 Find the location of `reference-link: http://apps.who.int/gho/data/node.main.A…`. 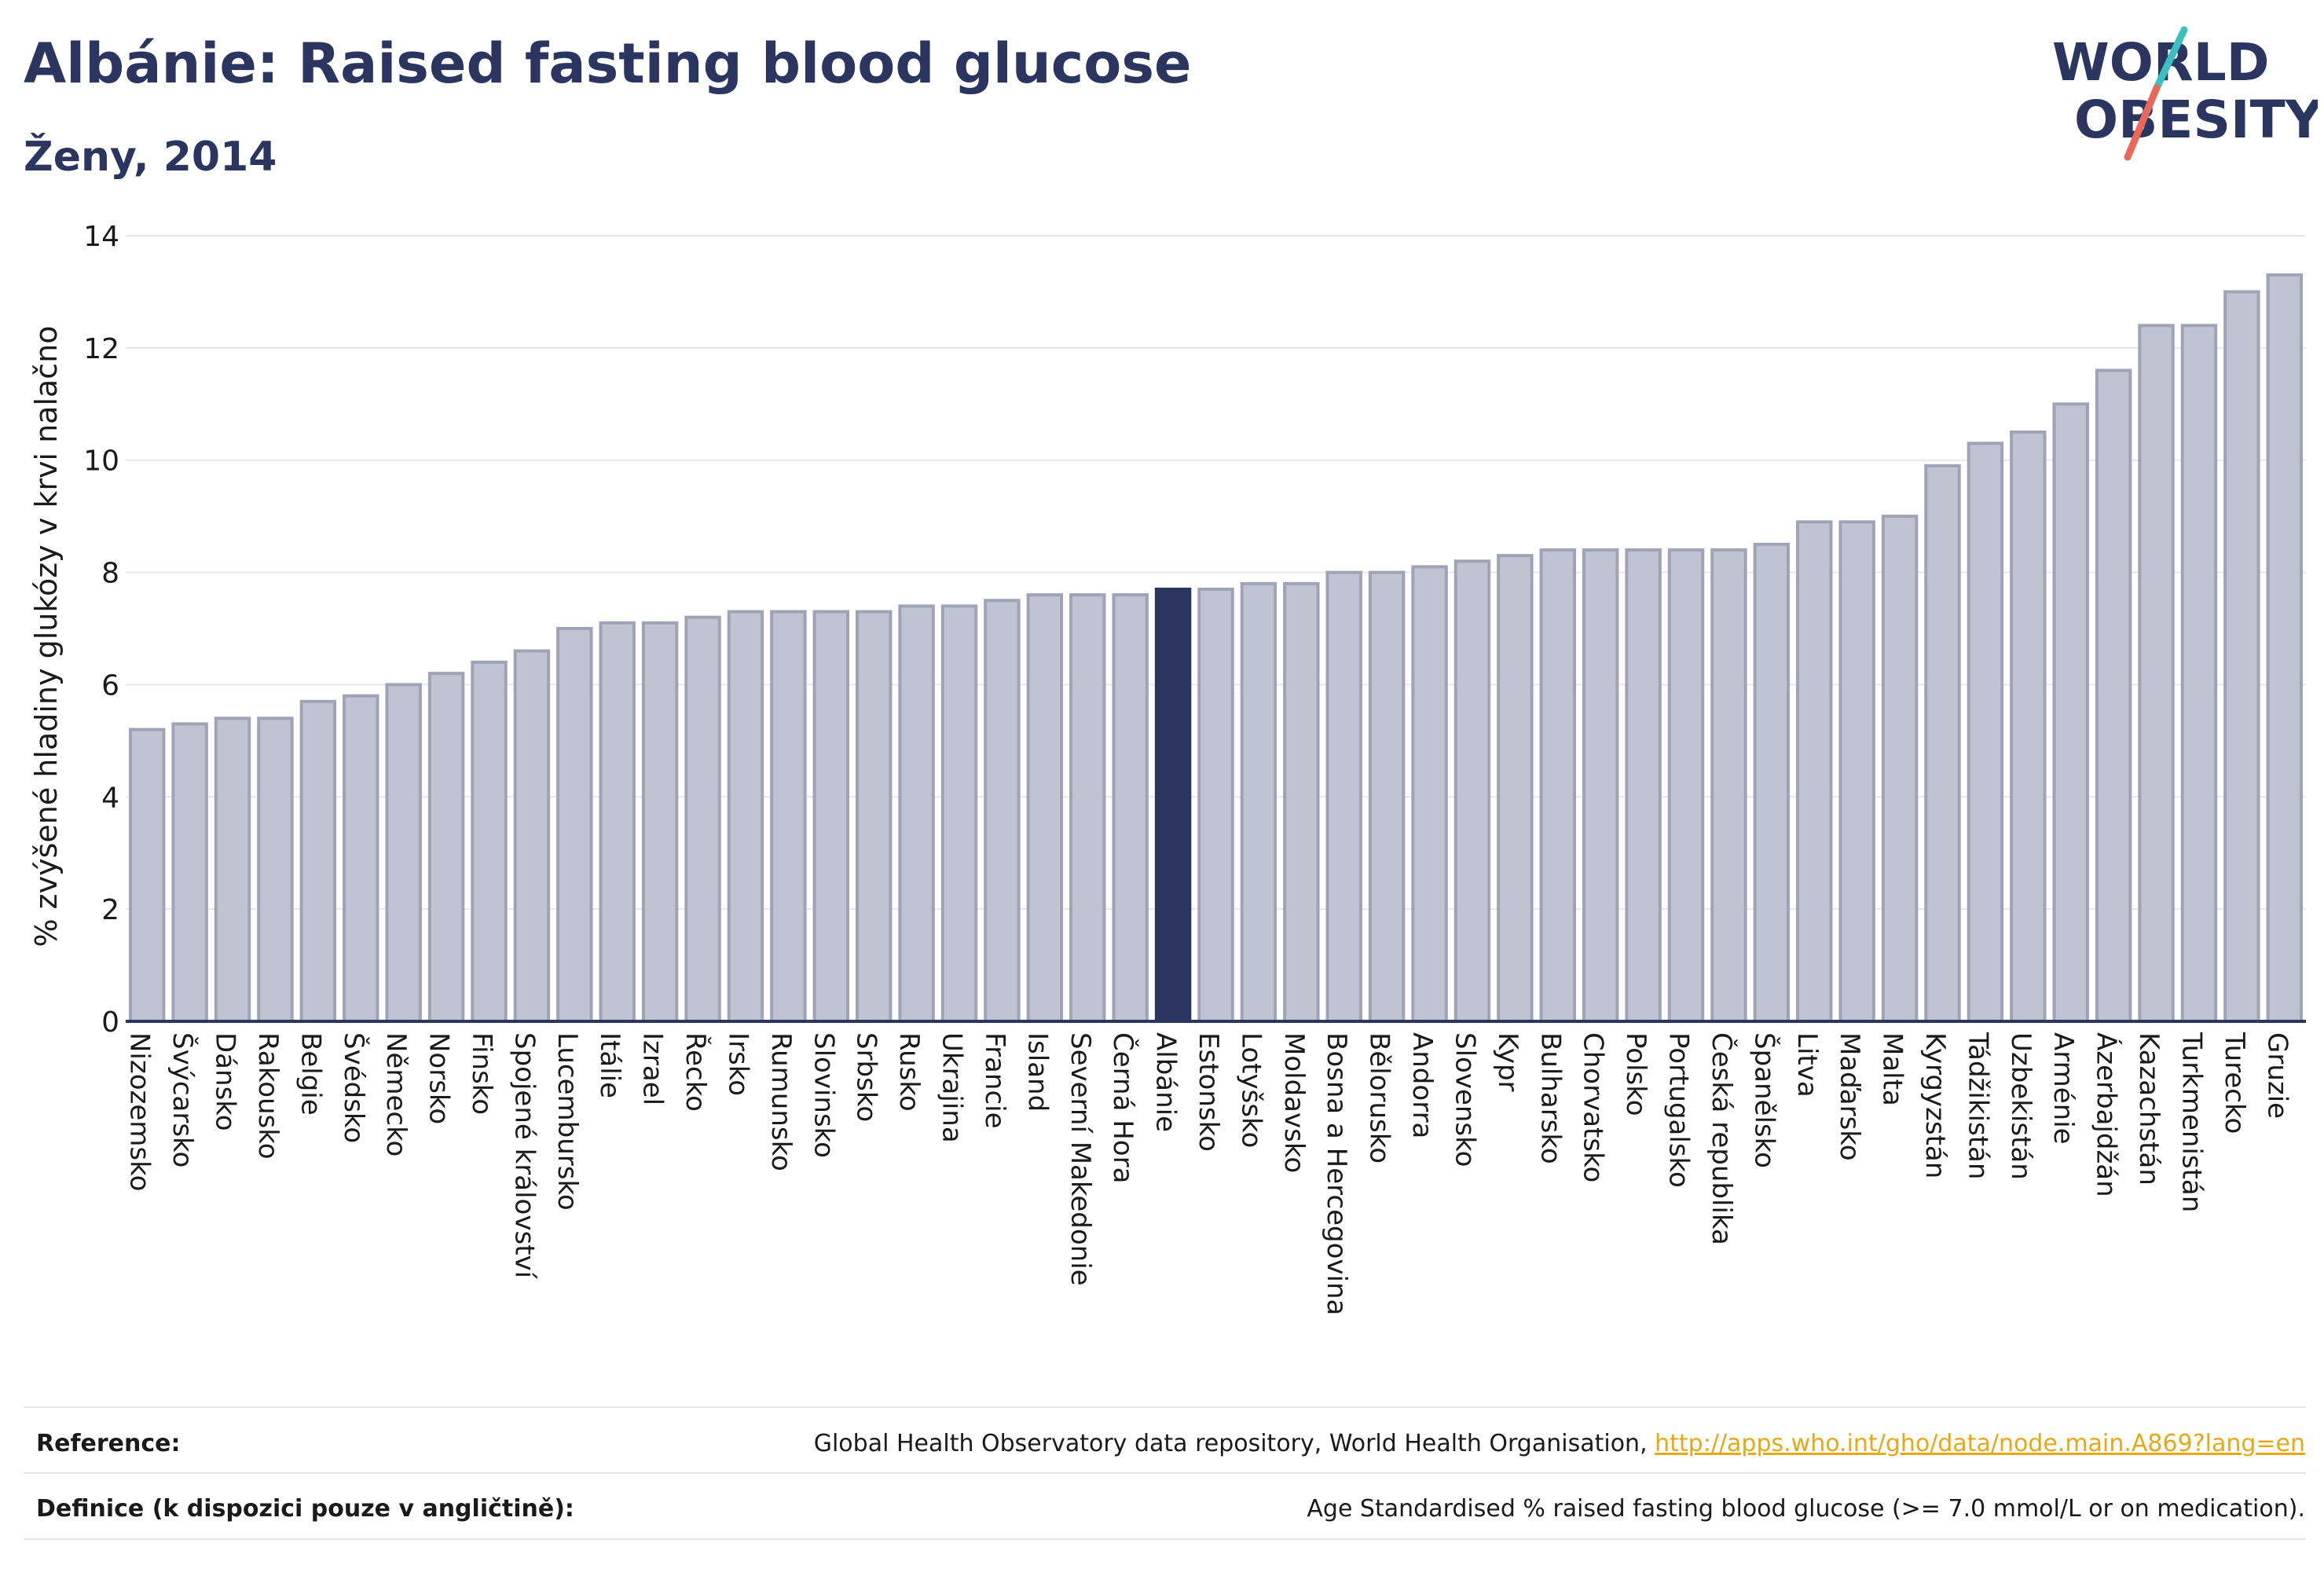

reference-link: http://apps.who.int/gho/data/node.main.A… is located at coordinates (1980, 1443).